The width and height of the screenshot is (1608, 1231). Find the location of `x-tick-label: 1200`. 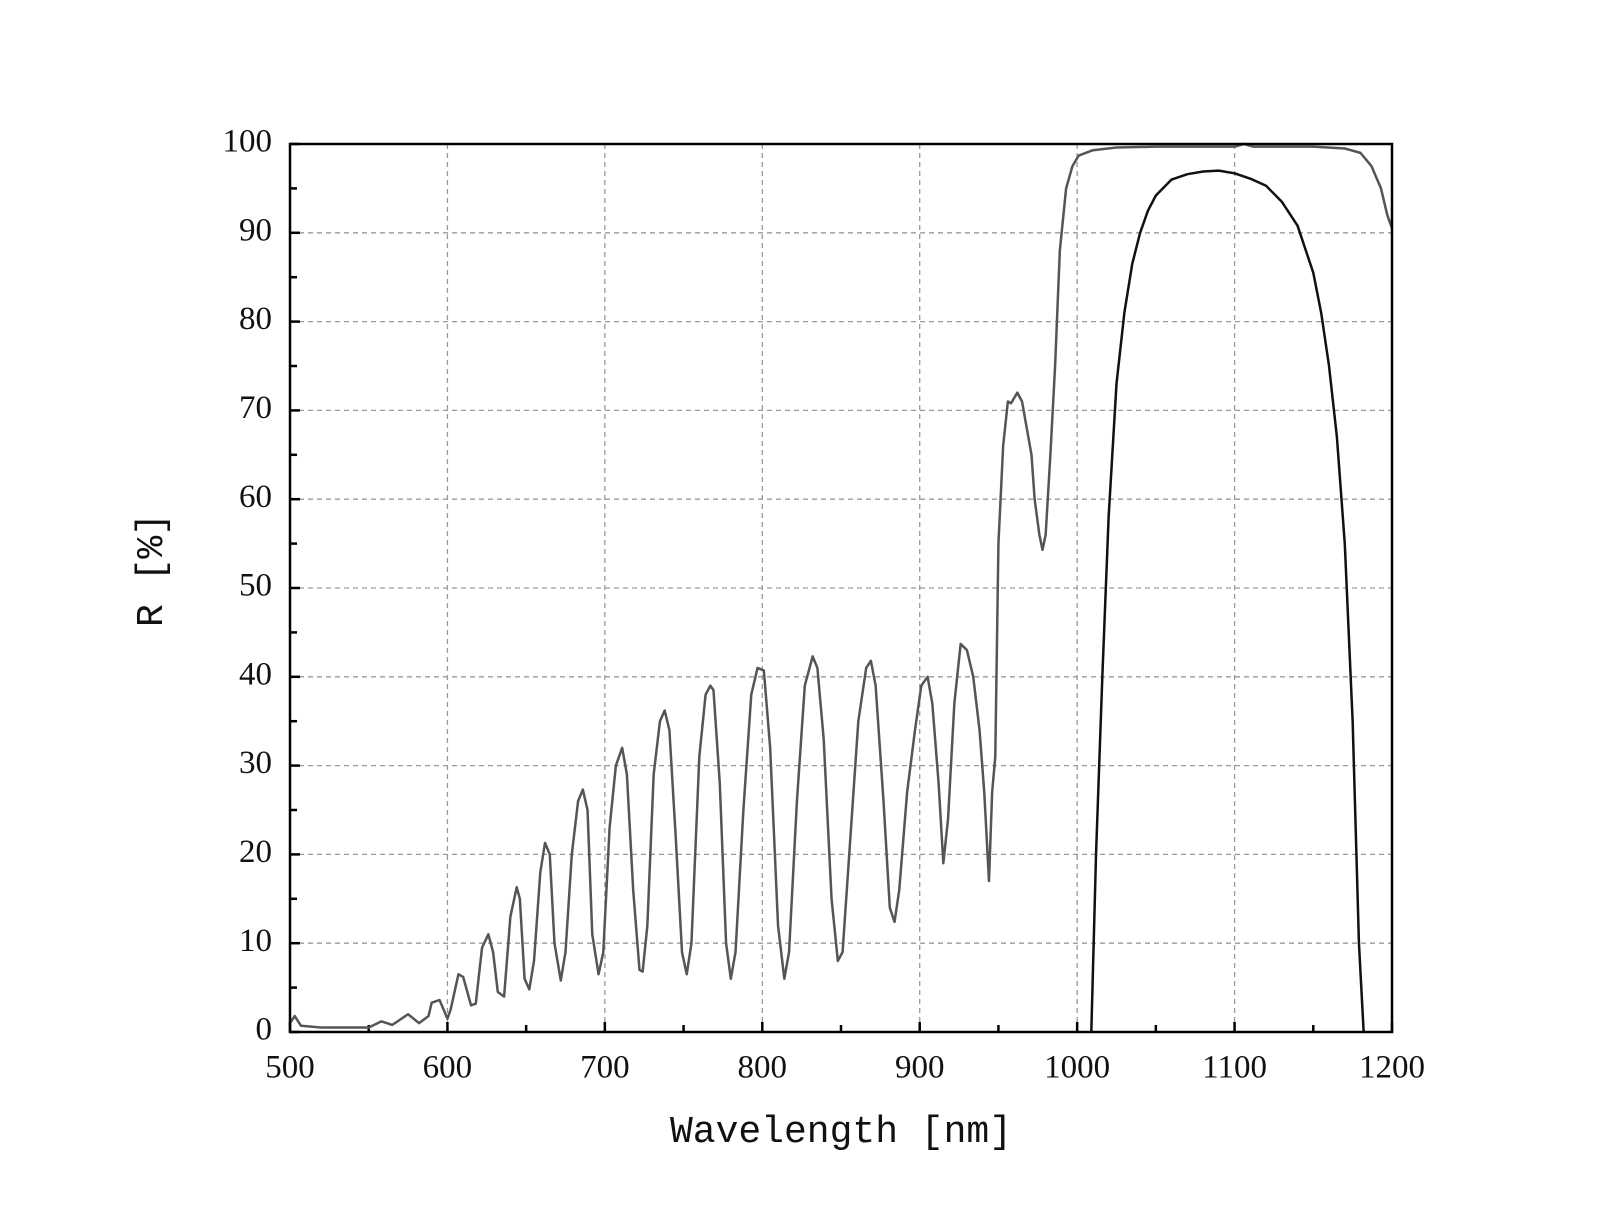

x-tick-label: 1200 is located at coordinates (1392, 1068).